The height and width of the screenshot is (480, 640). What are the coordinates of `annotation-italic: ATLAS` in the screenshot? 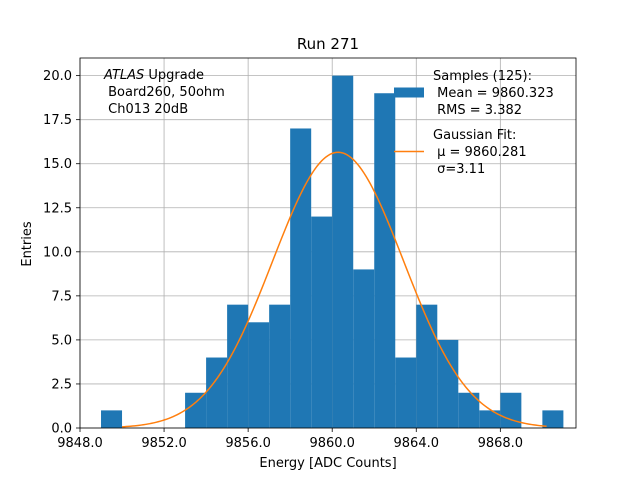 It's located at (123, 75).